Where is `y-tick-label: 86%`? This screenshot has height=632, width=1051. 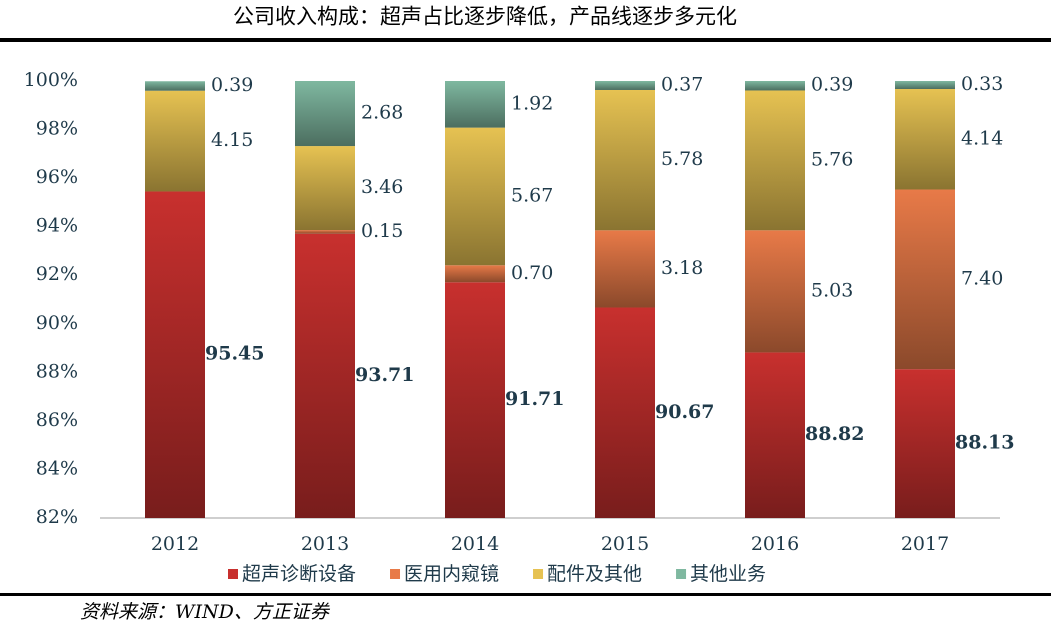
y-tick-label: 86% is located at coordinates (57, 420).